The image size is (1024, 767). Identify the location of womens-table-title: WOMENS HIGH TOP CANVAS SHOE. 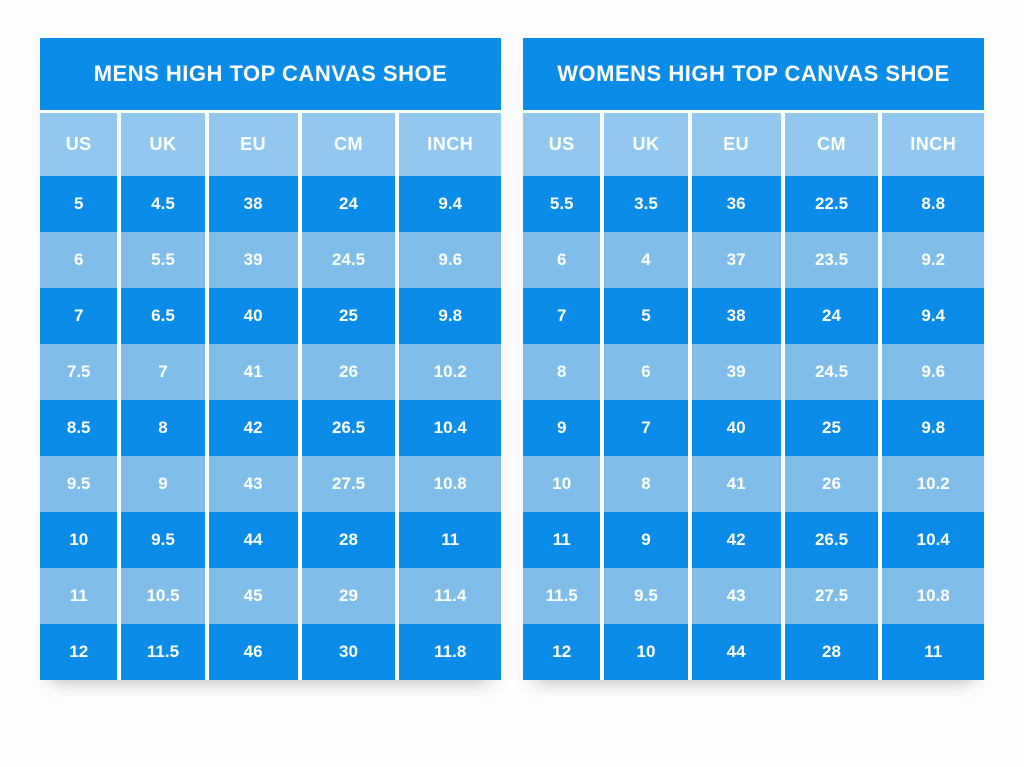
(753, 74).